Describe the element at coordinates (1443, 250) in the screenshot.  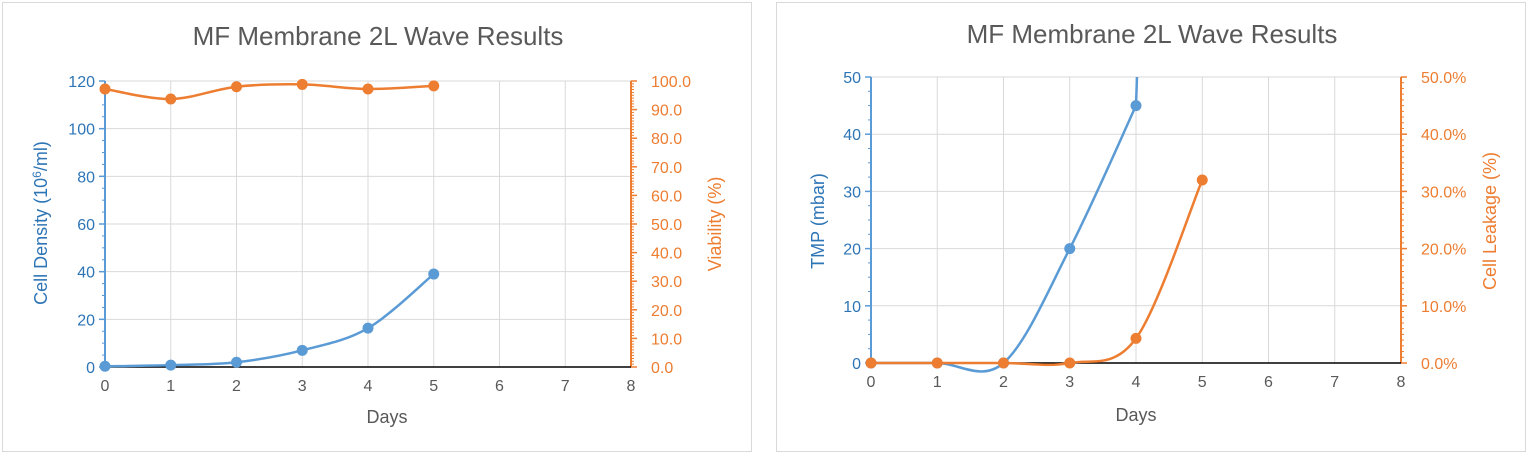
I see `y2-tick-label: 20.0%` at that location.